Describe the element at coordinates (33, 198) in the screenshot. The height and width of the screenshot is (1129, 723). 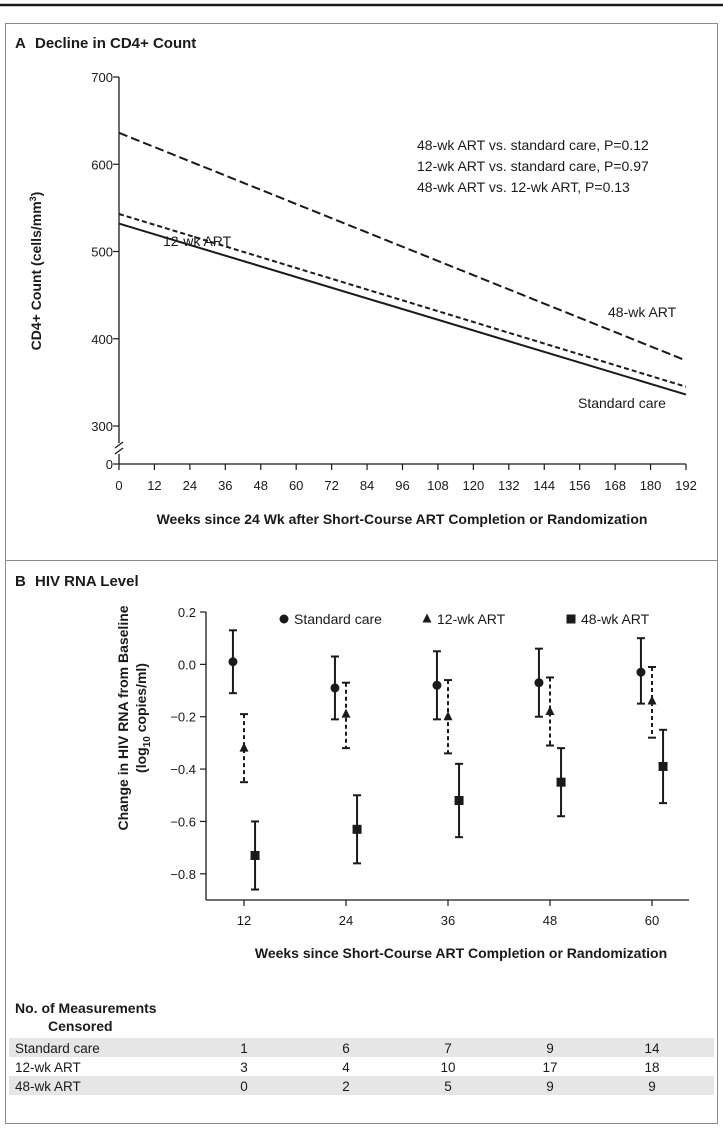
I see `y-axis-label-superscript: 3` at that location.